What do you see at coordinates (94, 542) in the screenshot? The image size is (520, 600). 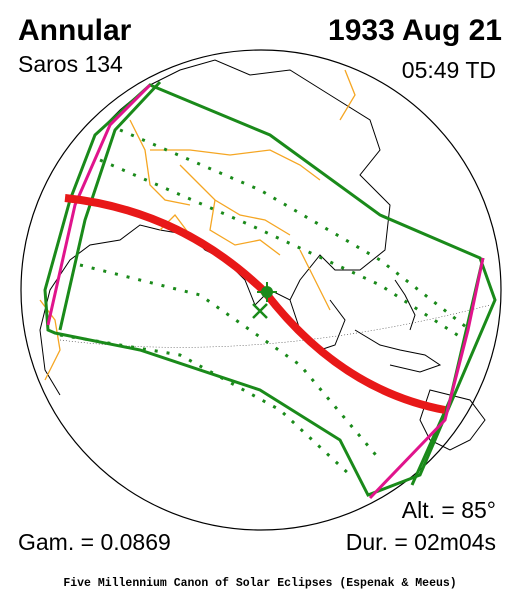 I see `gamma: Gam. = 0.0869` at bounding box center [94, 542].